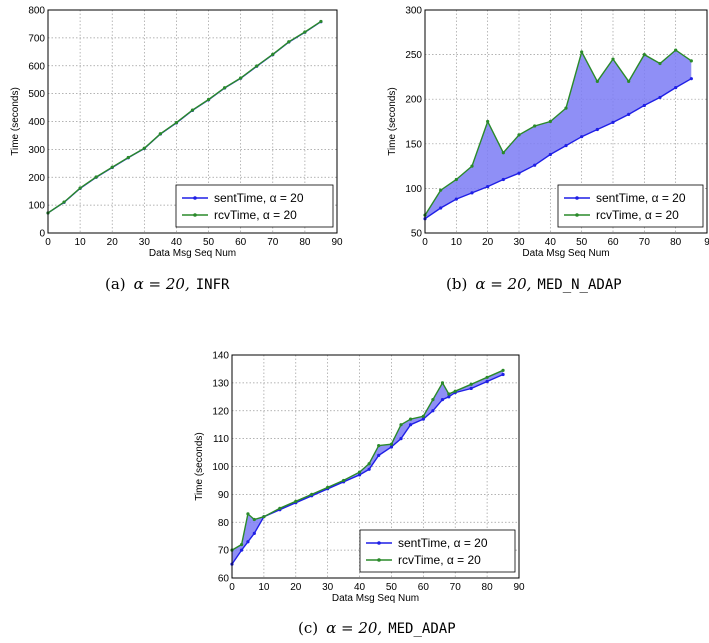  What do you see at coordinates (413, 55) in the screenshot?
I see `y-tick-label: 250` at bounding box center [413, 55].